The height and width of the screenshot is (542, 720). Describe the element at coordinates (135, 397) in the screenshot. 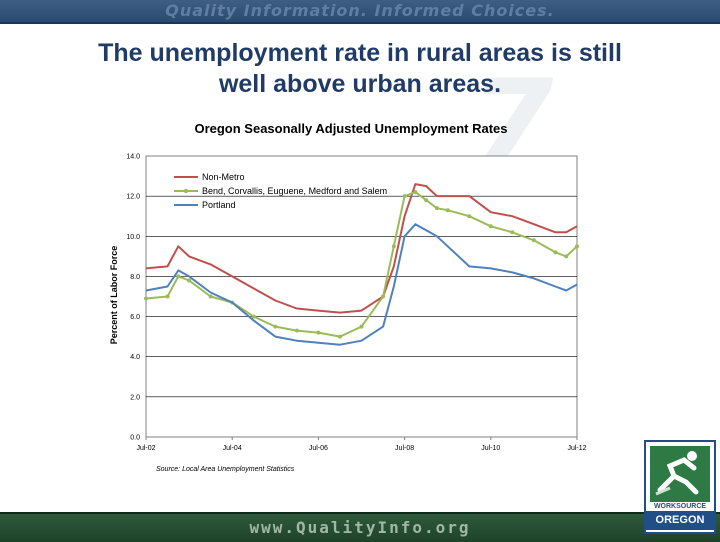

I see `y-tick-label: 2.0` at that location.